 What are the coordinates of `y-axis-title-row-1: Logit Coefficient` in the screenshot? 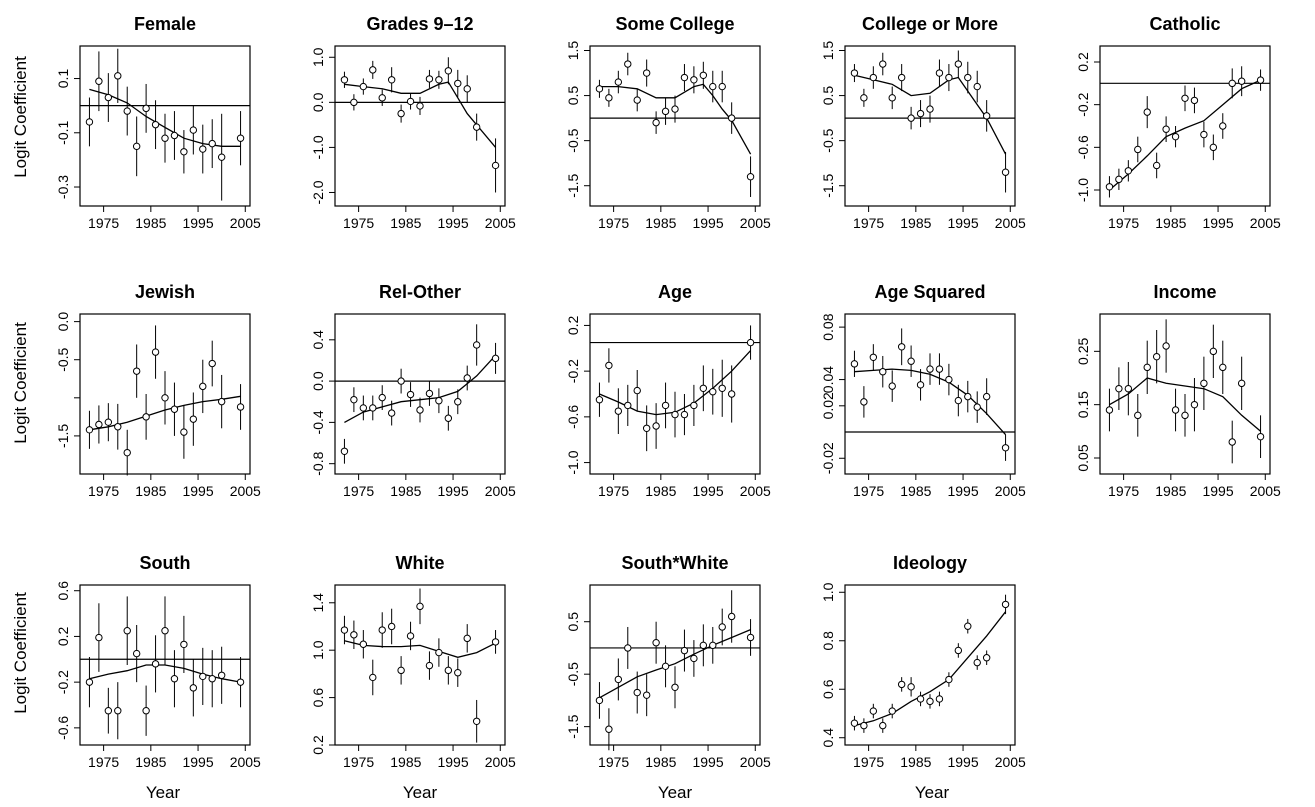 It's located at (20, 117).